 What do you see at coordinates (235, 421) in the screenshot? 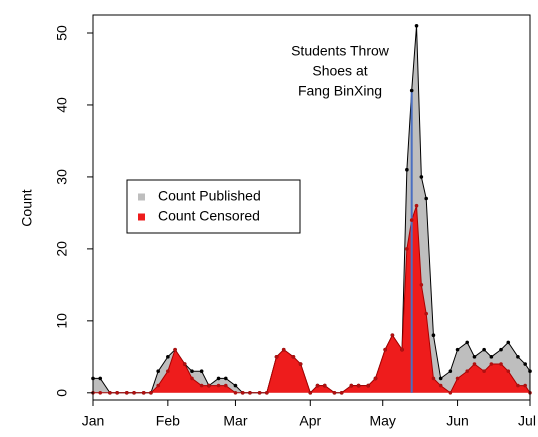
I see `x-tick-label: Mar` at bounding box center [235, 421].